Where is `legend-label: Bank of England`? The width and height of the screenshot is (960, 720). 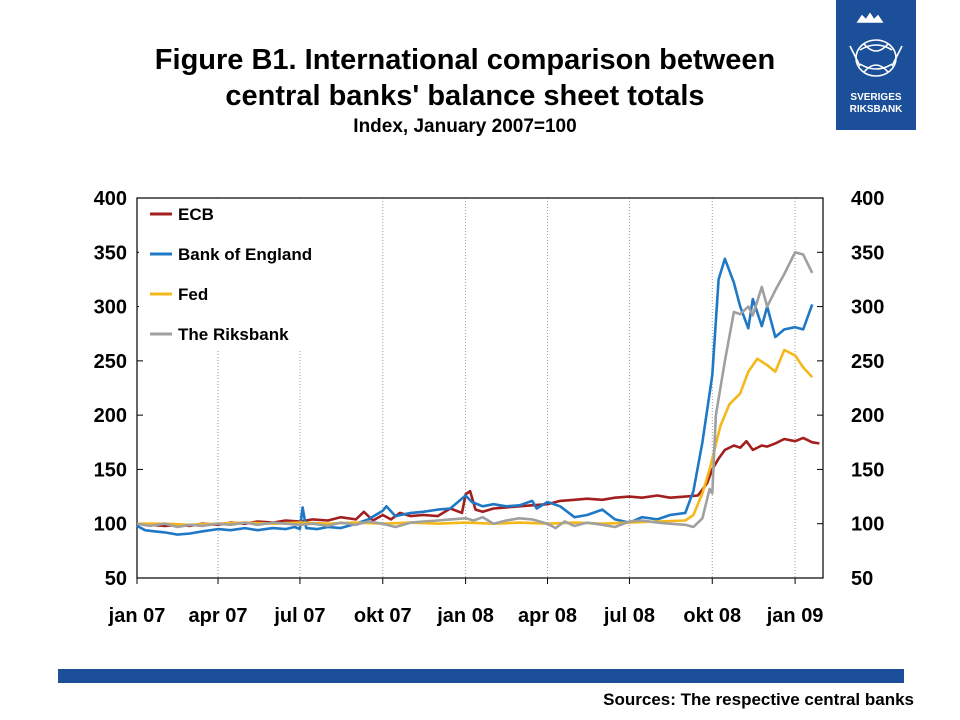 legend-label: Bank of England is located at coordinates (245, 254).